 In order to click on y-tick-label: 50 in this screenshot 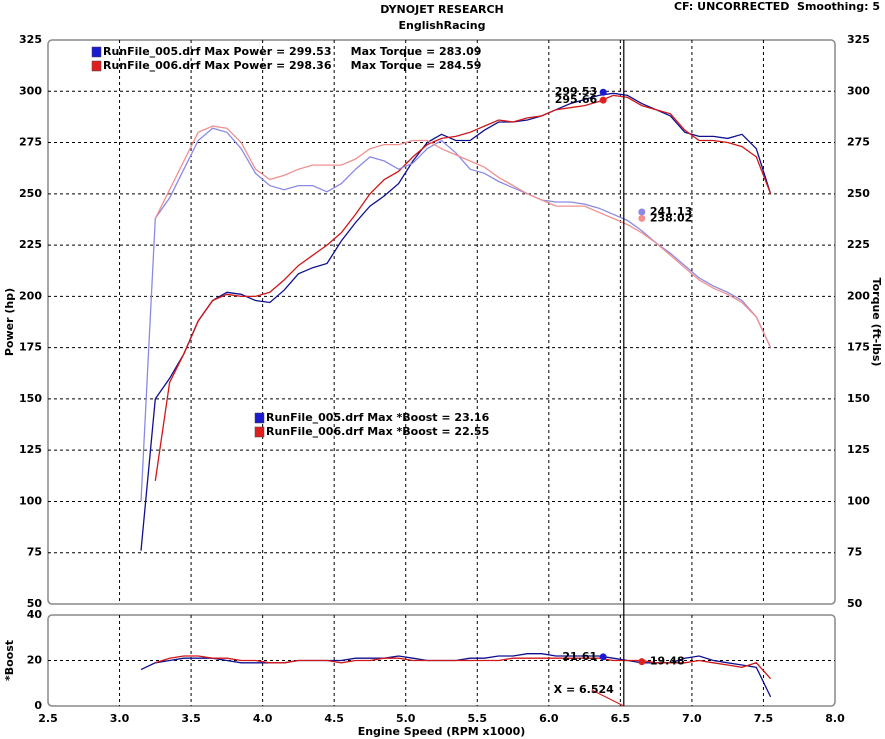, I will do `click(35, 603)`.